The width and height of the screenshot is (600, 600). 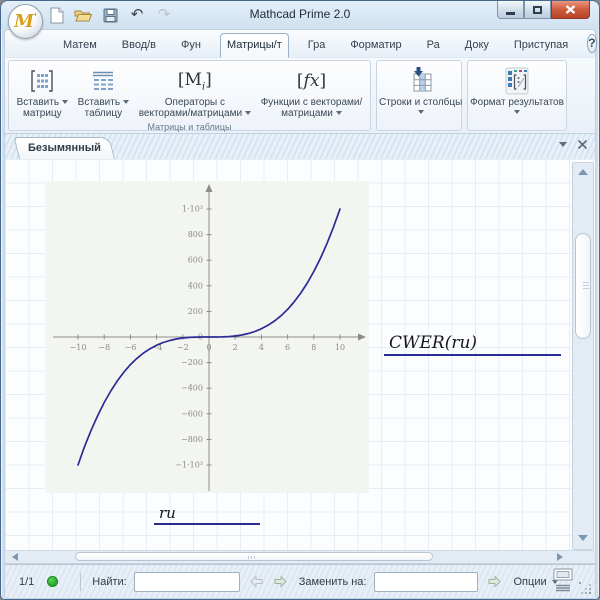 I want to click on rows-columns-label: Строки и столбцы, so click(x=421, y=102).